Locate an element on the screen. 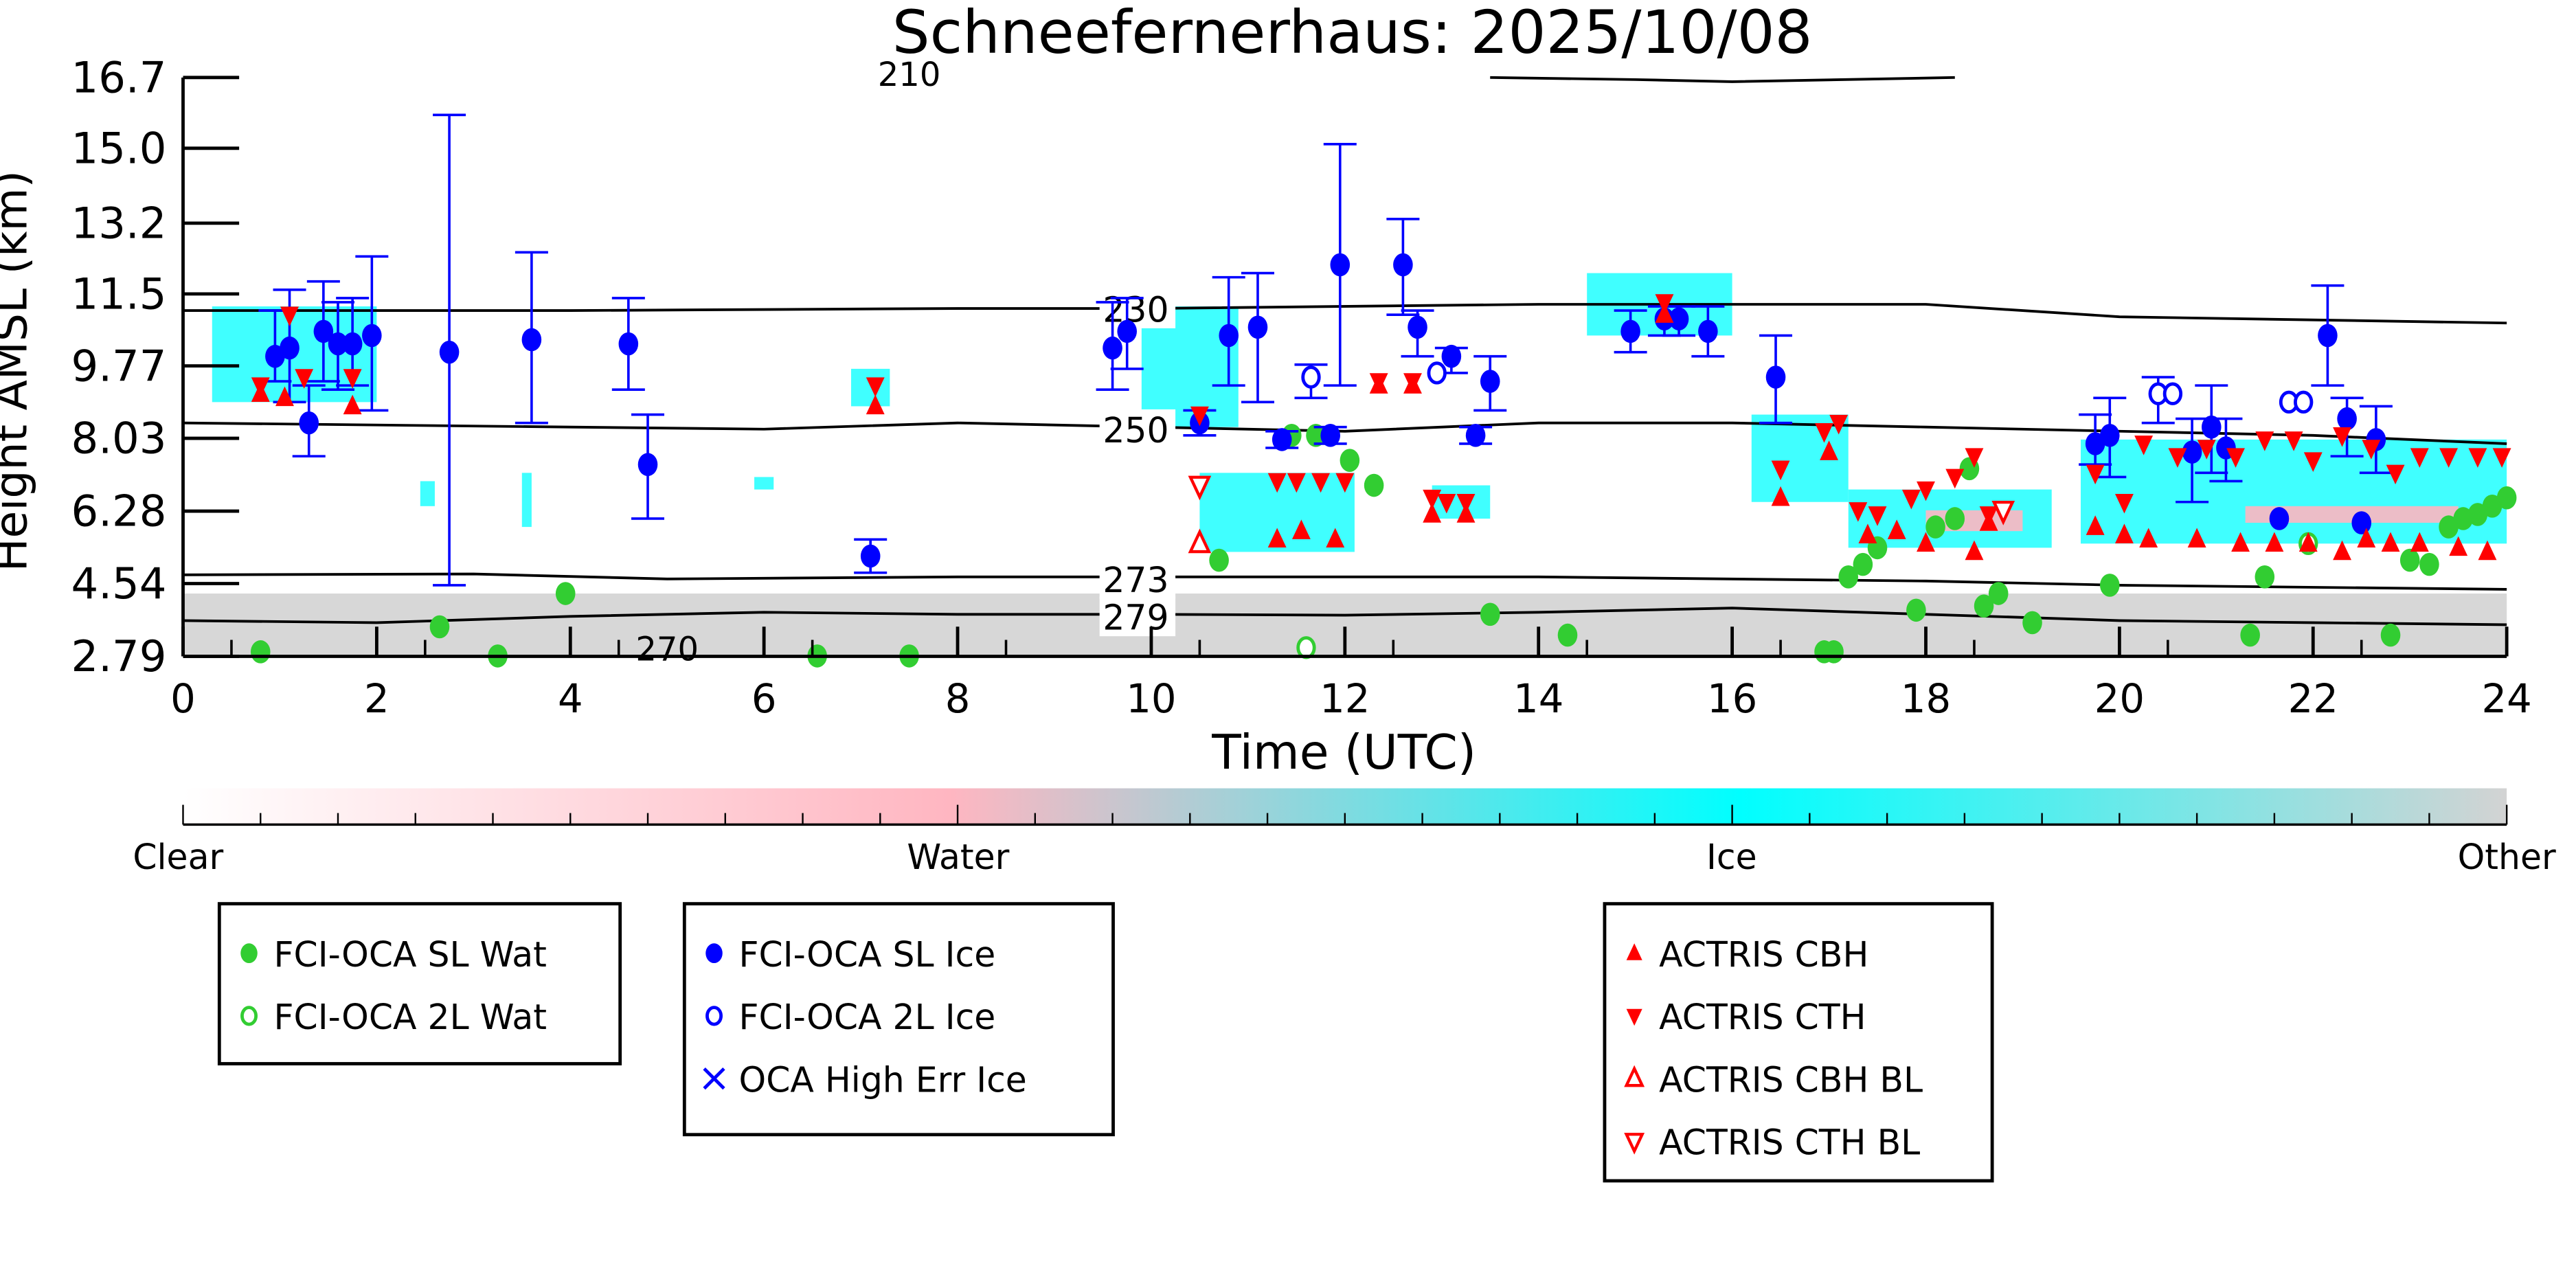  isotherm-label: 250 is located at coordinates (1135, 430).